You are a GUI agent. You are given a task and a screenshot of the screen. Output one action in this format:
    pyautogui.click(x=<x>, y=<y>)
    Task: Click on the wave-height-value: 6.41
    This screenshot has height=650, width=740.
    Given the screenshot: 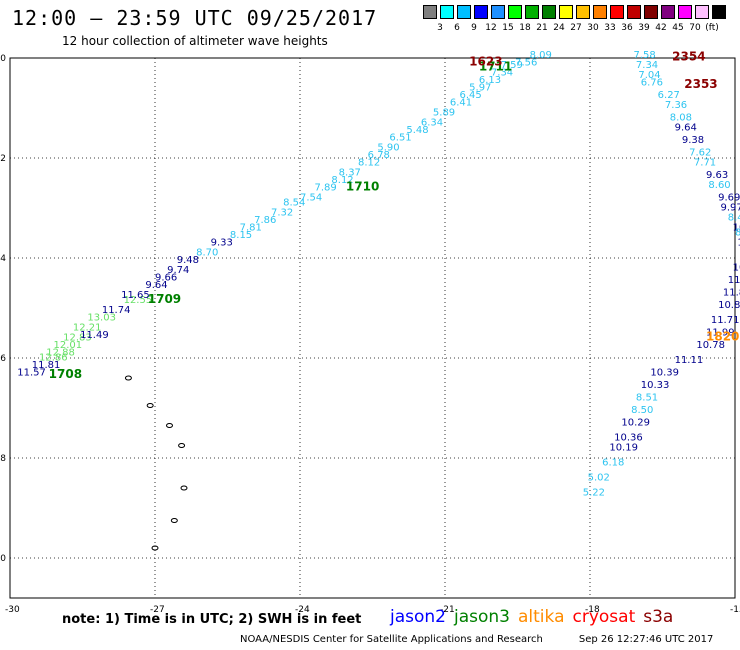 What is the action you would take?
    pyautogui.click(x=461, y=103)
    